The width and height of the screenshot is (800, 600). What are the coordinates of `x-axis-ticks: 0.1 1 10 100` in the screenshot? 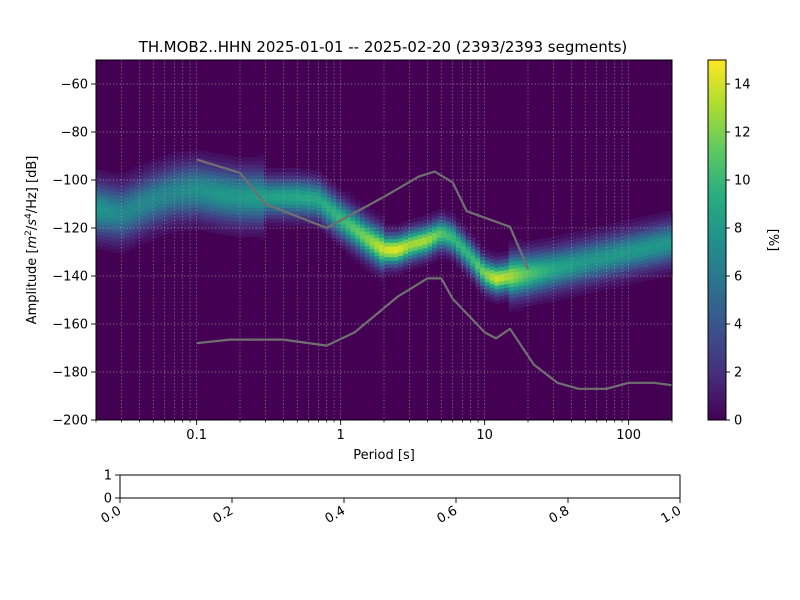 It's located at (384, 431).